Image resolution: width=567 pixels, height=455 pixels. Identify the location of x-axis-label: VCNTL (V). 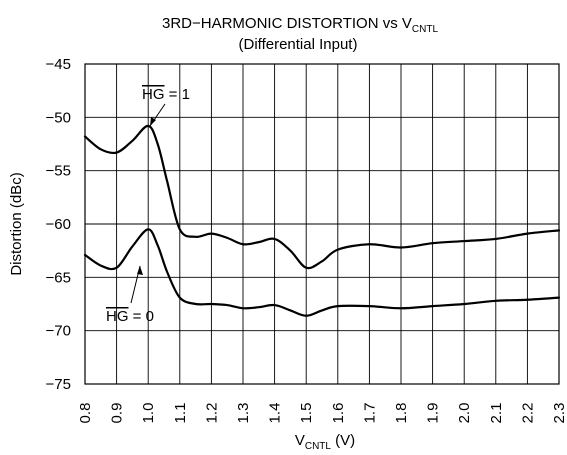
(325, 442).